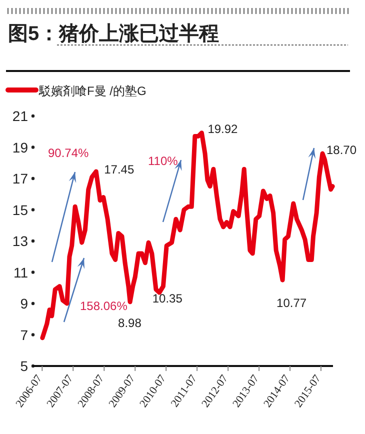  What do you see at coordinates (20, 272) in the screenshot?
I see `y-tick-label: 11` at bounding box center [20, 272].